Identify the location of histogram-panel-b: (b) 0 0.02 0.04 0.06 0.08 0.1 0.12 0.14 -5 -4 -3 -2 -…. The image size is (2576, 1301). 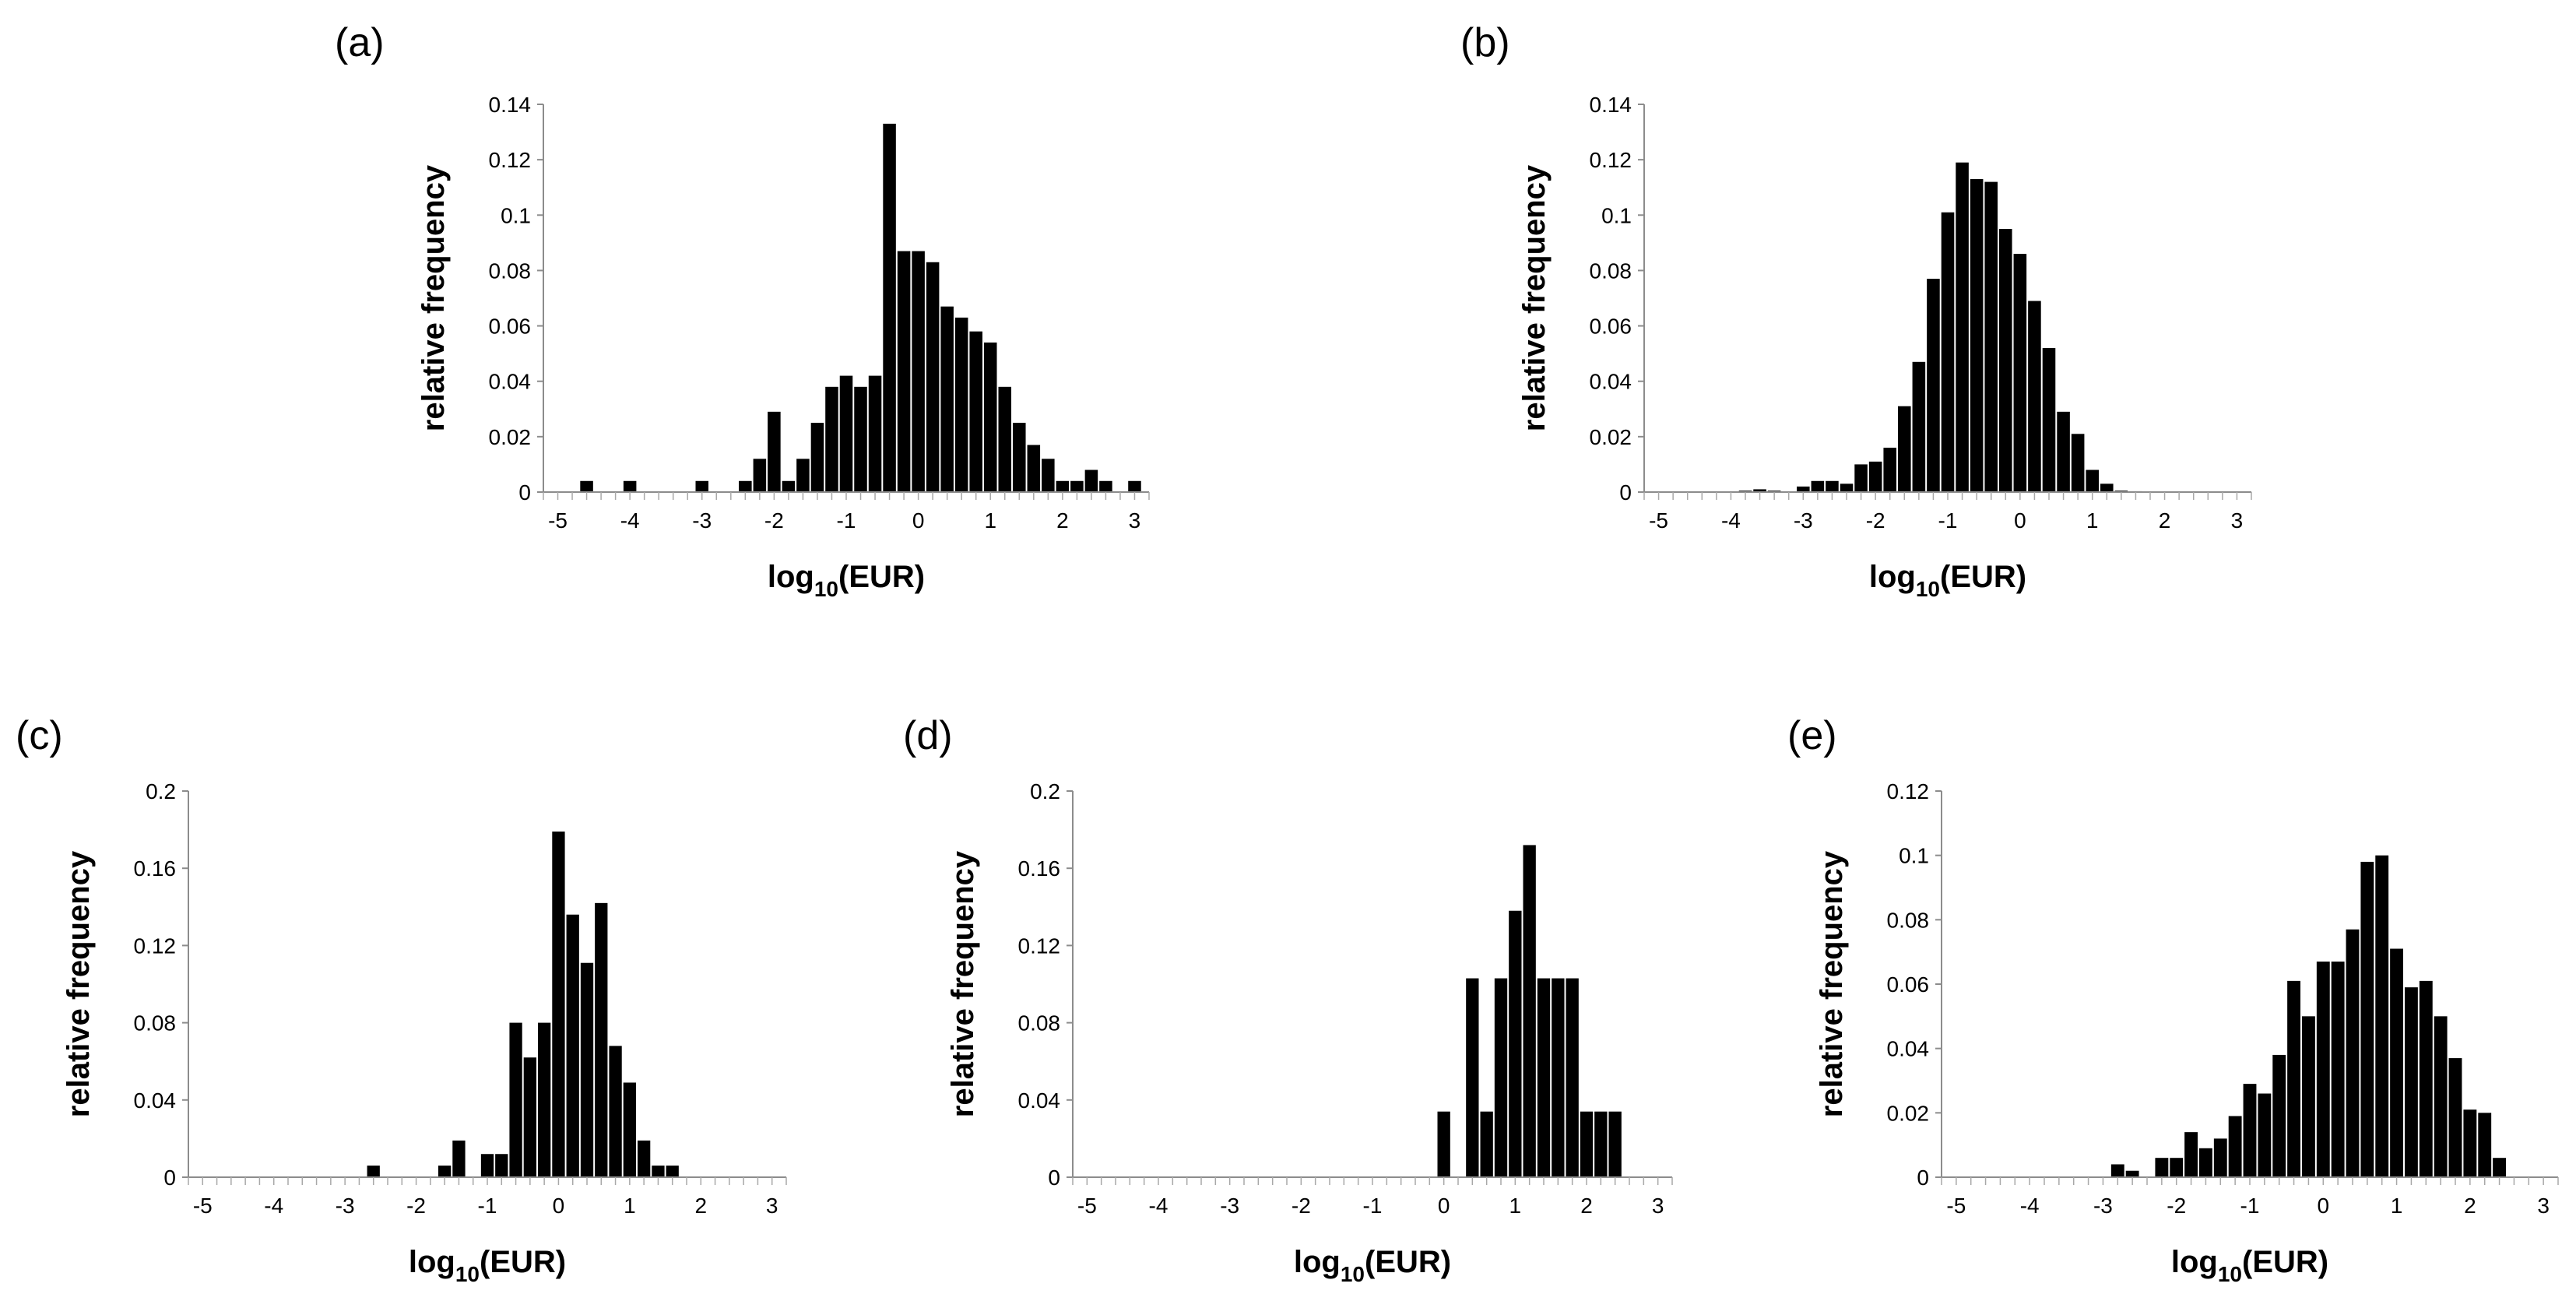
(1856, 310).